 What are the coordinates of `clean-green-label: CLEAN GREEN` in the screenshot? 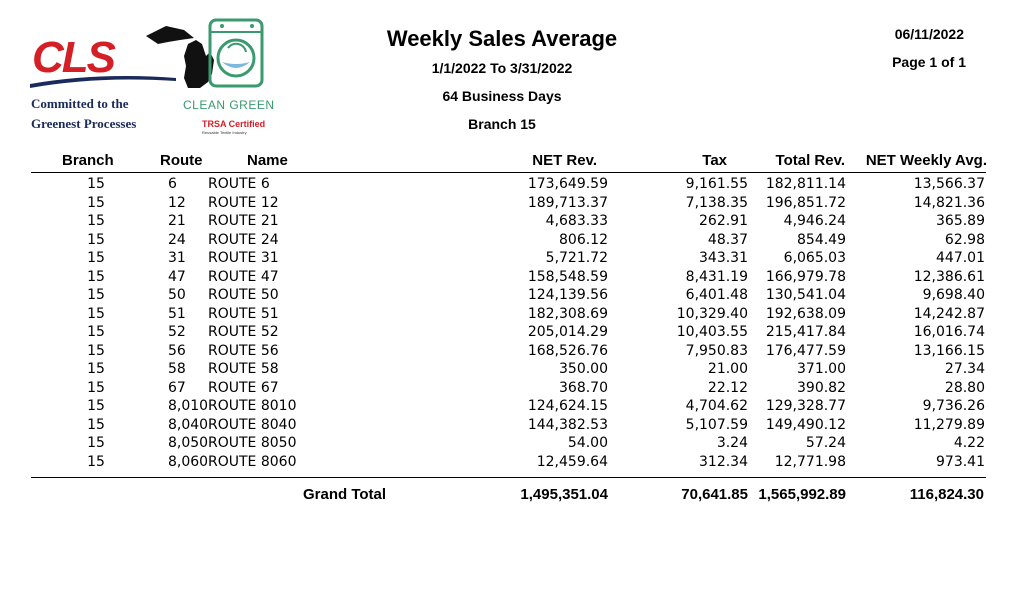 It's located at (229, 105).